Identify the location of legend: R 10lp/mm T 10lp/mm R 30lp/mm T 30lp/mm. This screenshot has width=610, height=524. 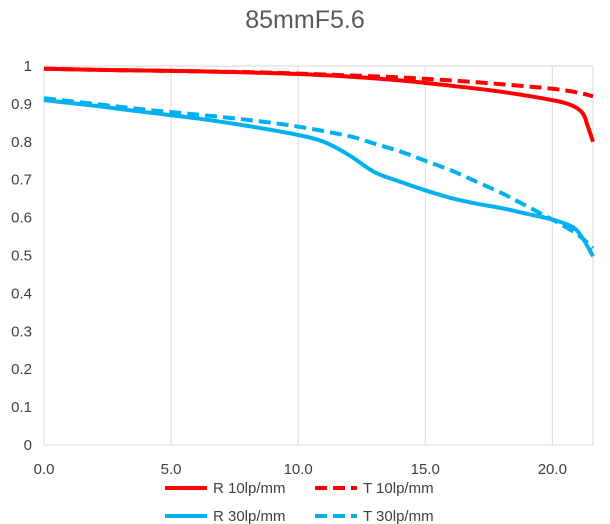
(299, 502).